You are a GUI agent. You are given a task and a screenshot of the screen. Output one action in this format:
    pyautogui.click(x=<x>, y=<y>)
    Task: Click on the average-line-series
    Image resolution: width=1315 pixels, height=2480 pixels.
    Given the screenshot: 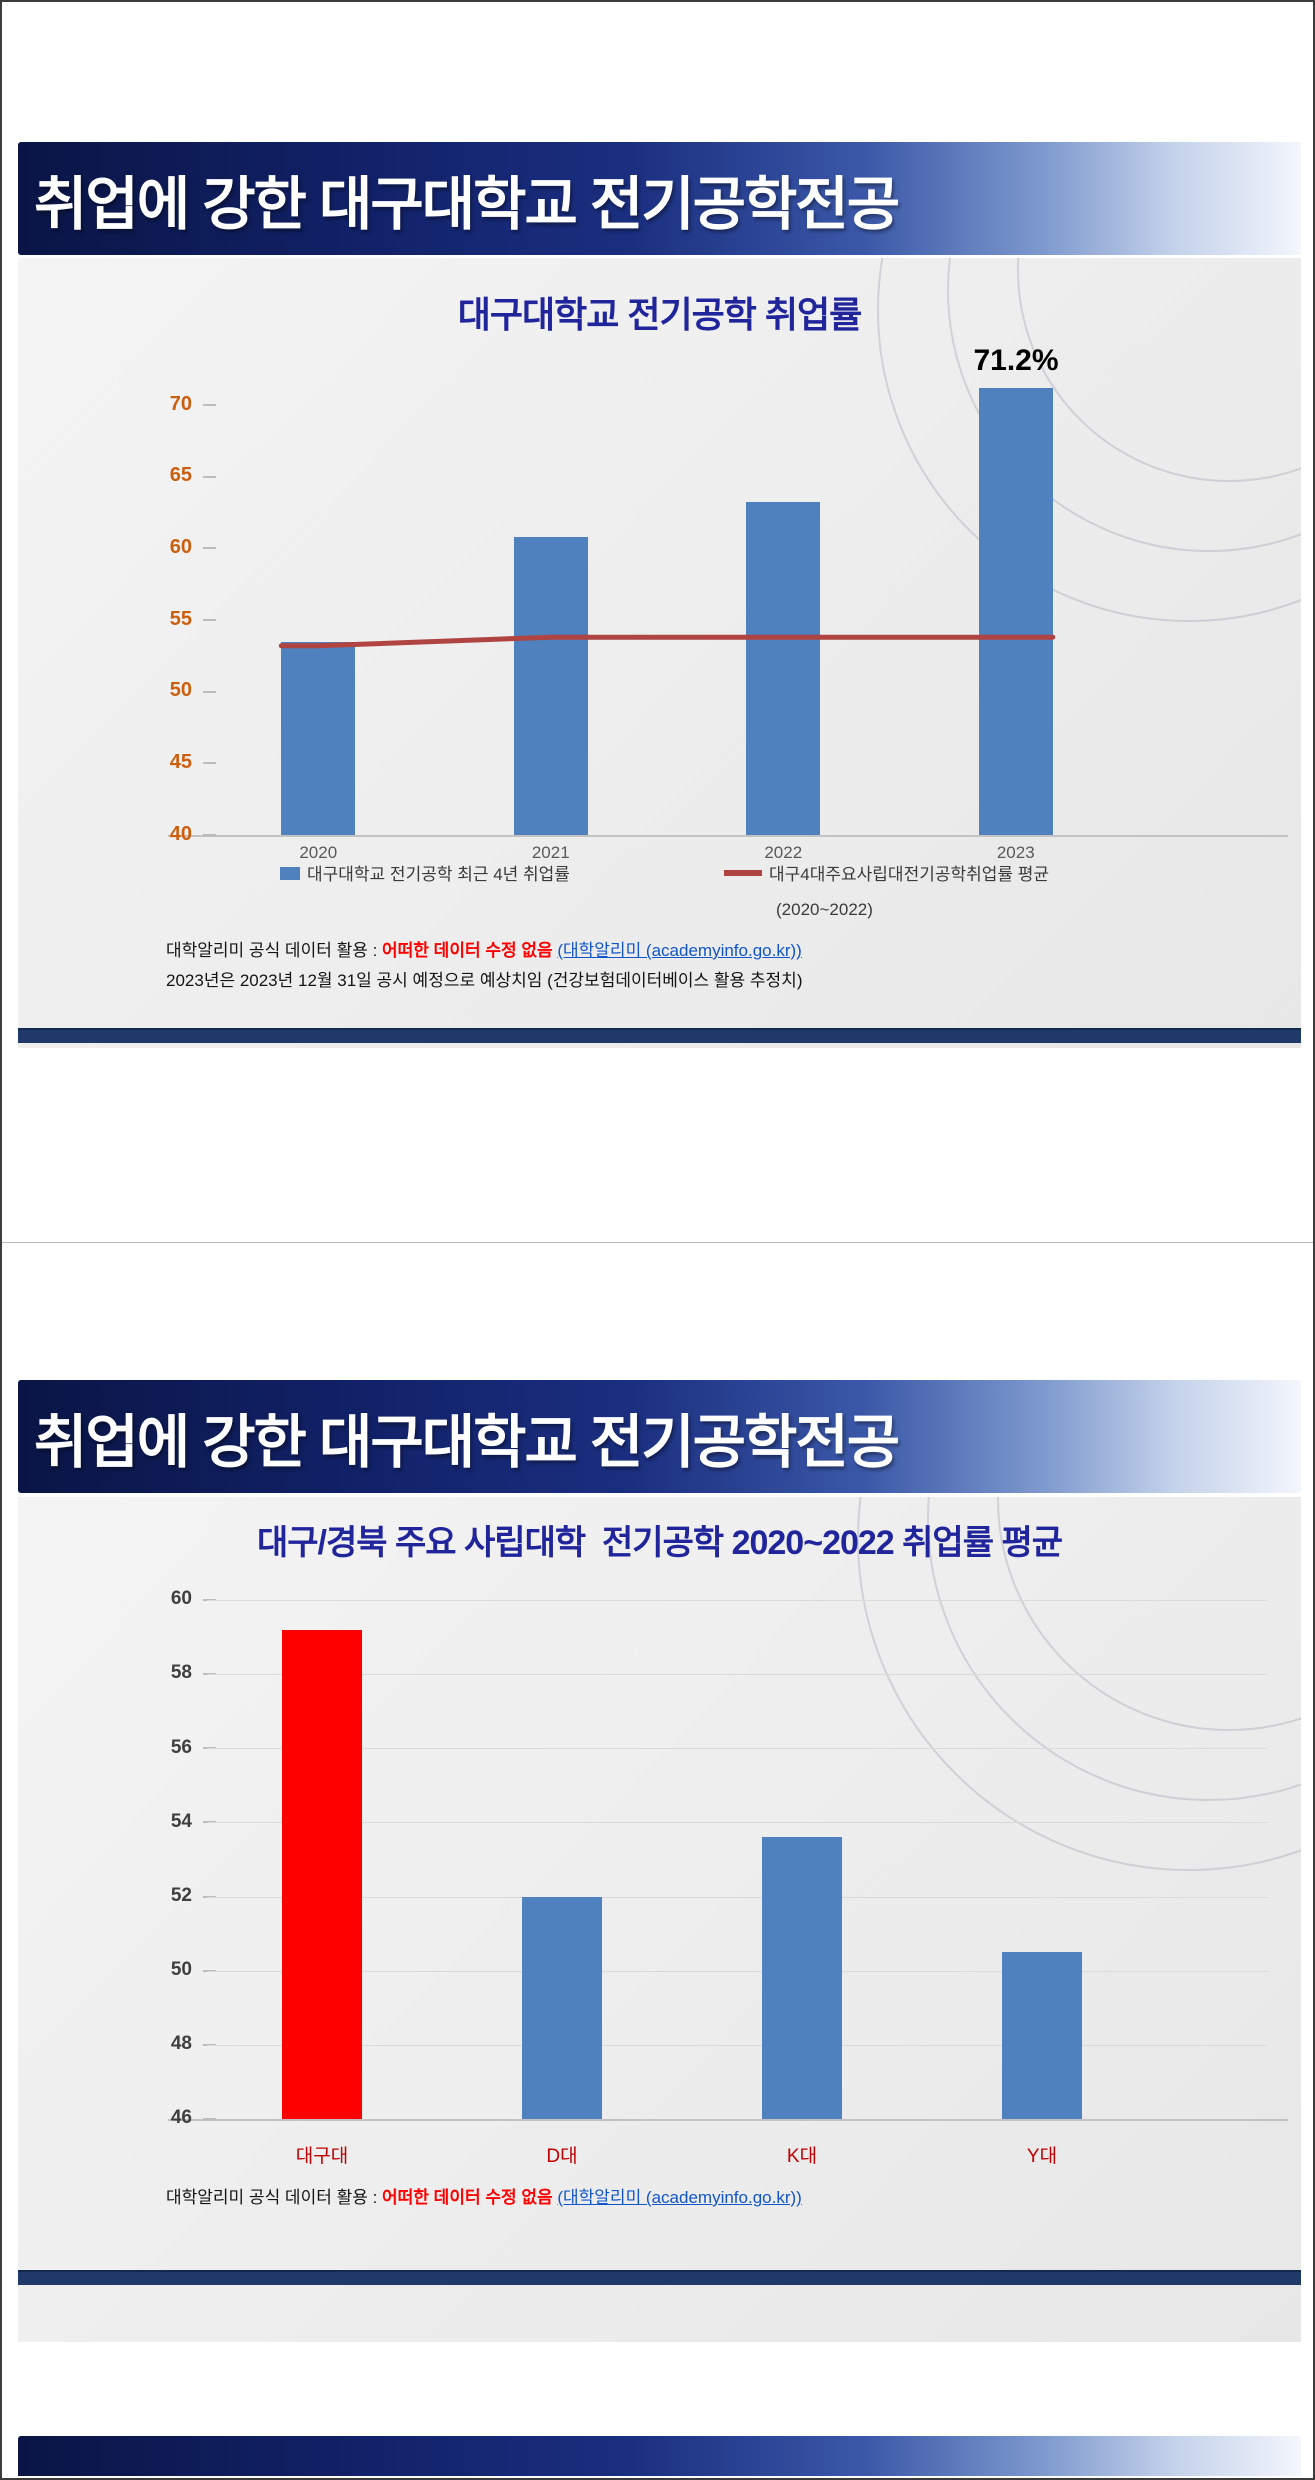 What is the action you would take?
    pyautogui.click(x=667, y=641)
    